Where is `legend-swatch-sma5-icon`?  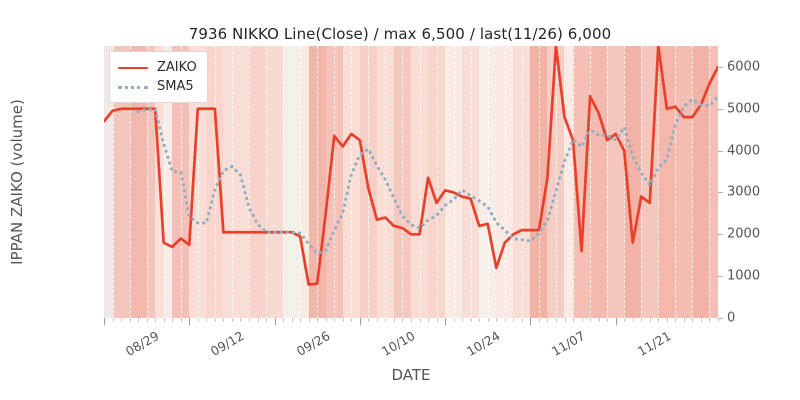 legend-swatch-sma5-icon is located at coordinates (133, 87).